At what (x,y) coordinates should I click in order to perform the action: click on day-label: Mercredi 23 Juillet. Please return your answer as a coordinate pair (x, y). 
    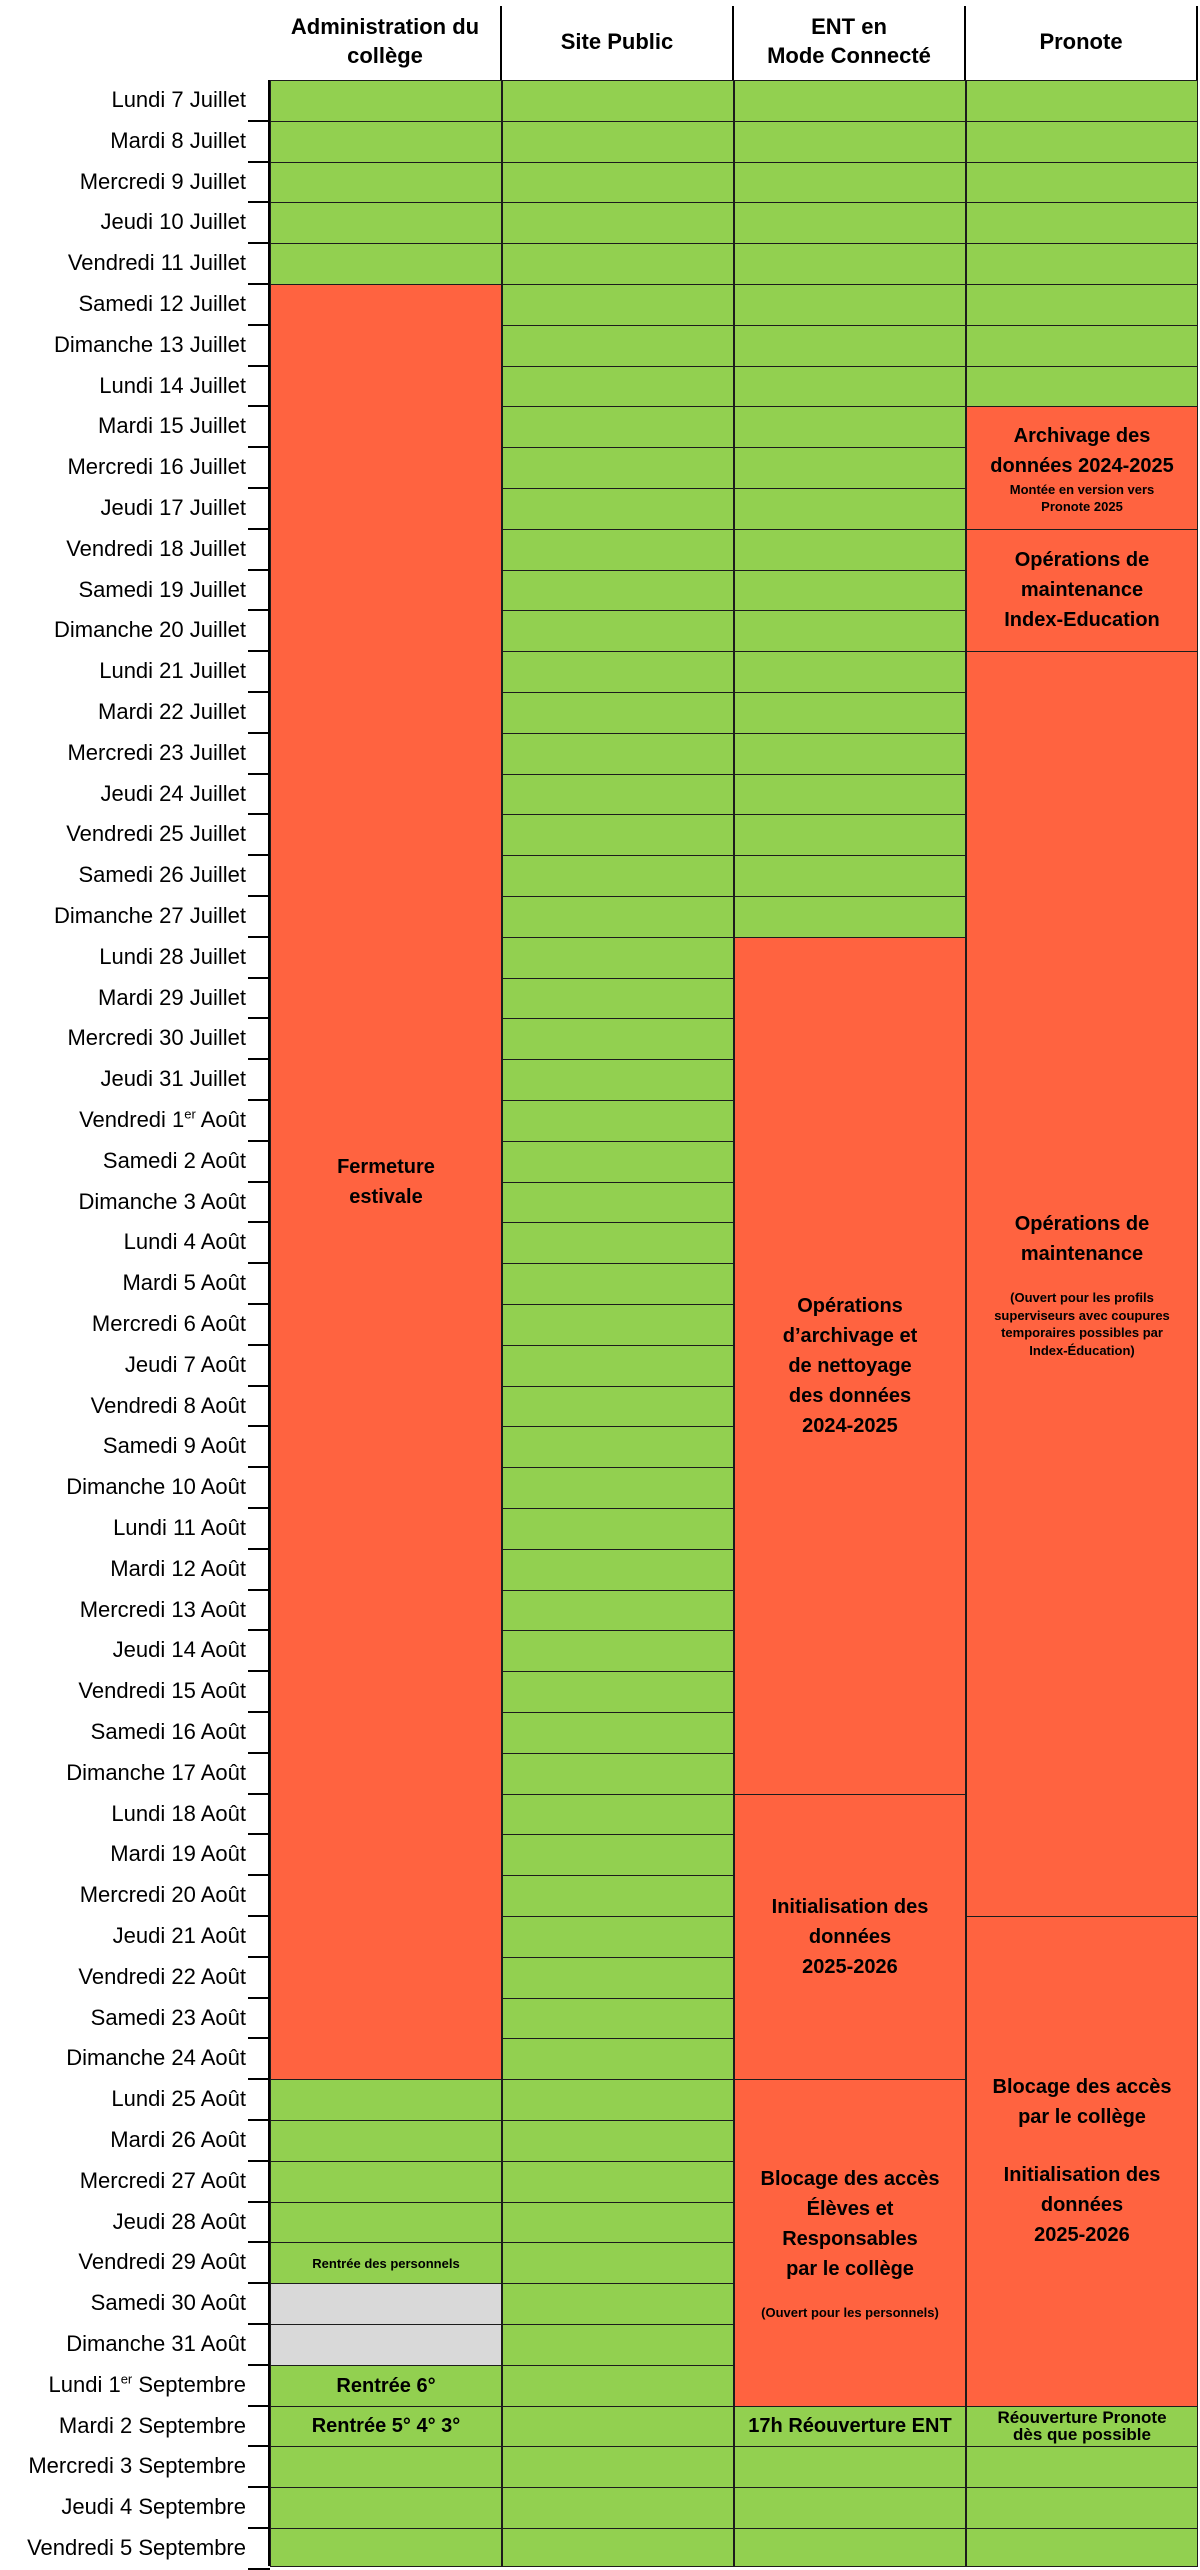
    Looking at the image, I should click on (156, 752).